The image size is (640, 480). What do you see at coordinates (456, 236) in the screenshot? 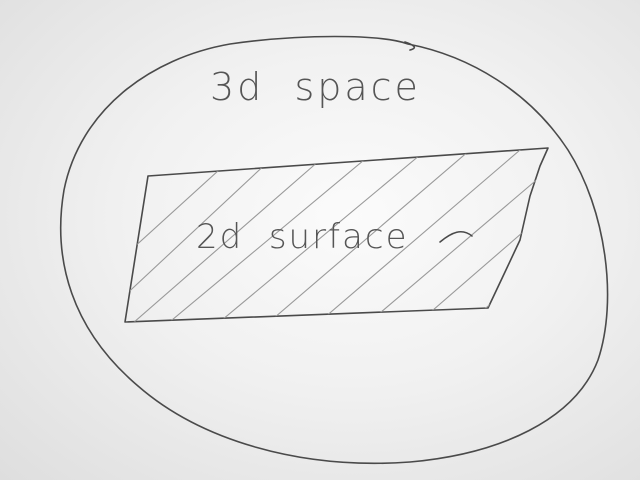
I see `surface-flourish` at bounding box center [456, 236].